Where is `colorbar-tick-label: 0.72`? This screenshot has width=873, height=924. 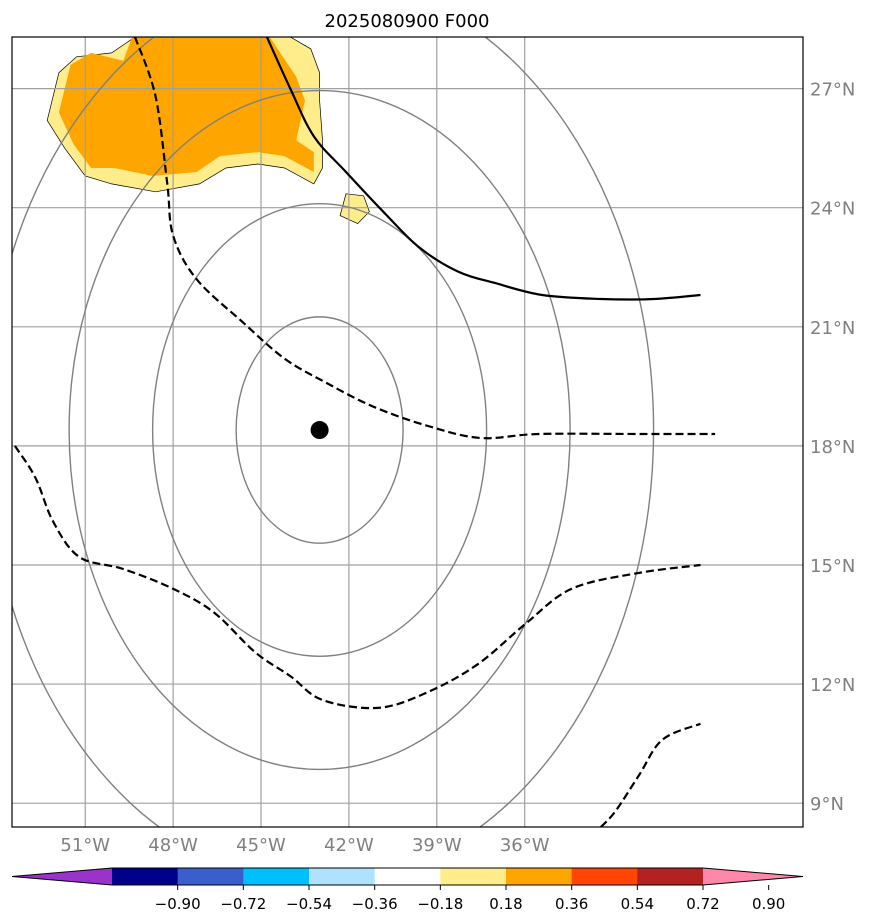
colorbar-tick-label: 0.72 is located at coordinates (702, 904).